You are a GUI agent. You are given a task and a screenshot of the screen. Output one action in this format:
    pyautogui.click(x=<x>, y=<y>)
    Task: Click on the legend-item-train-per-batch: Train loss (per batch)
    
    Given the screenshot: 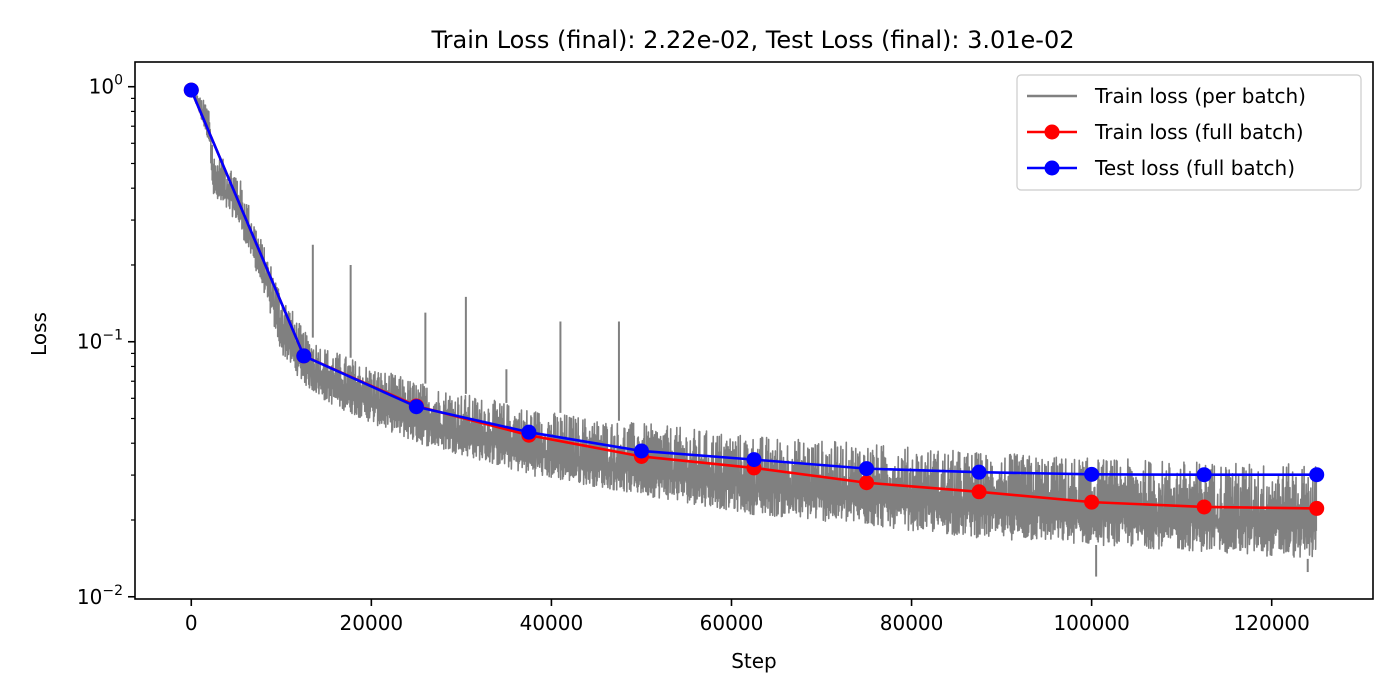 What is the action you would take?
    pyautogui.click(x=1166, y=96)
    